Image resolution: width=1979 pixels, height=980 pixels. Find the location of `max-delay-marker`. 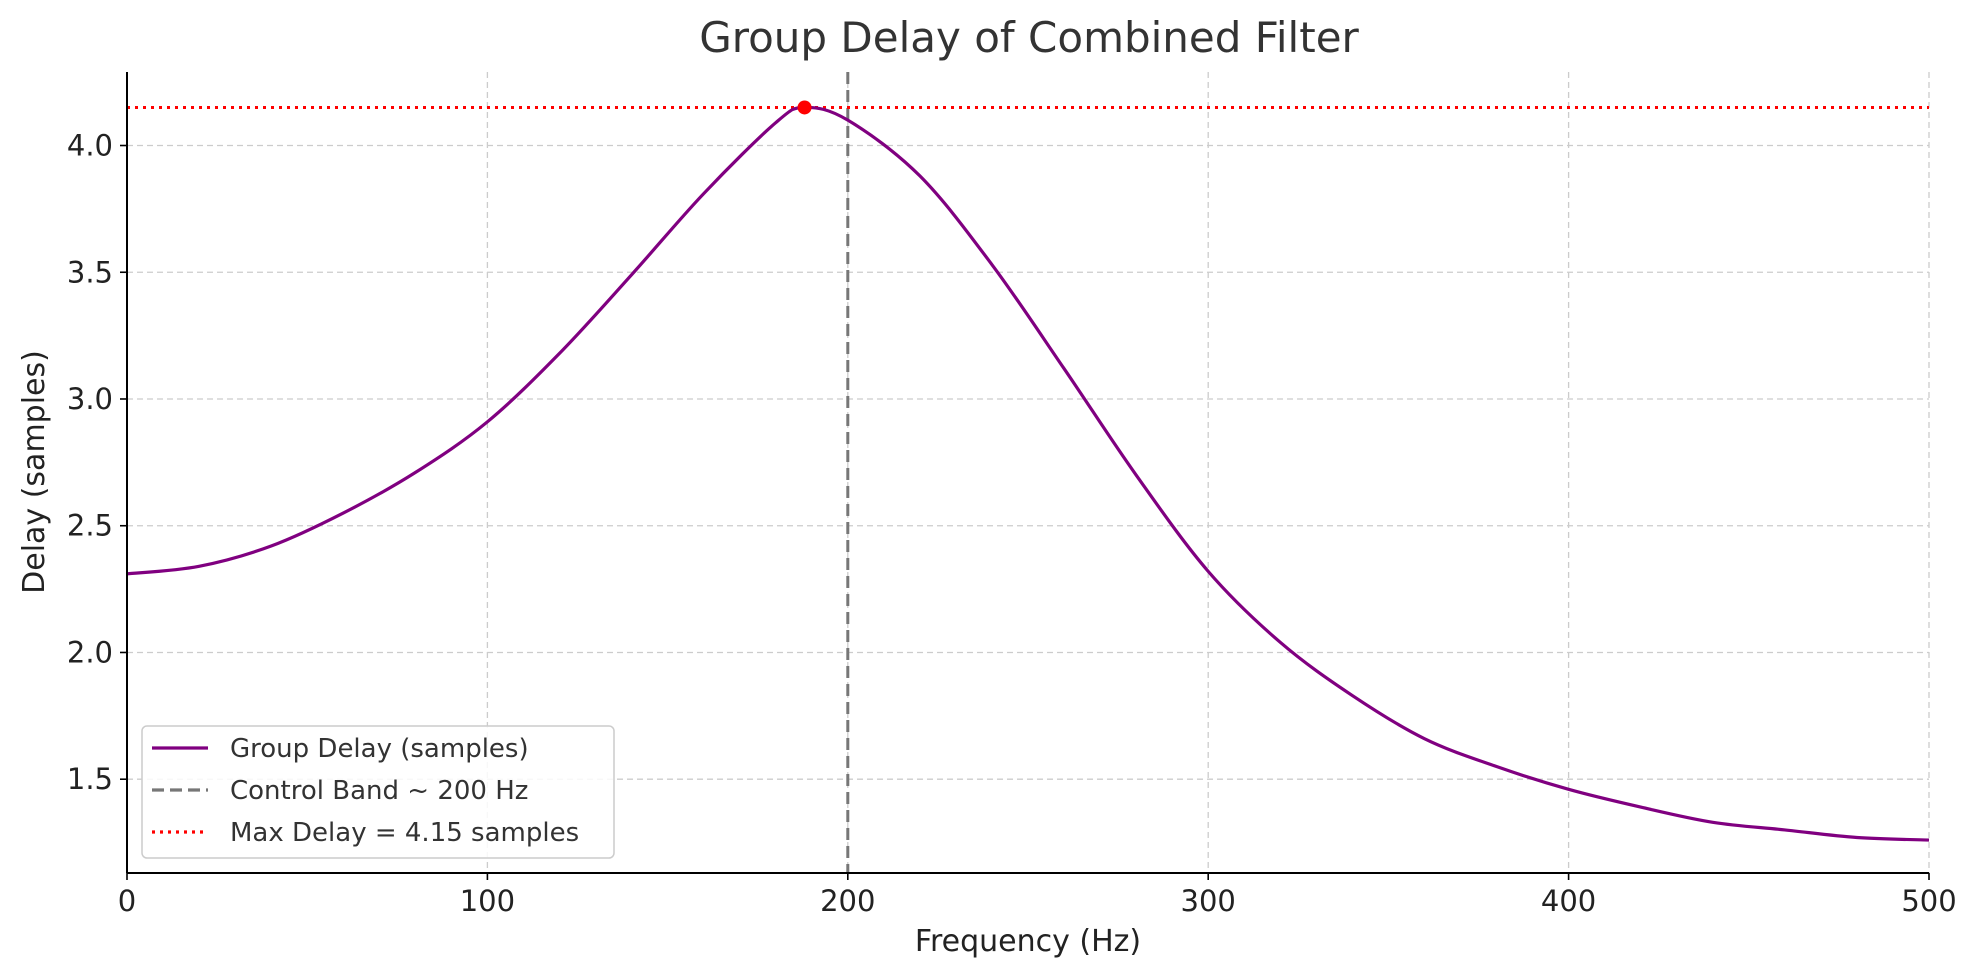

max-delay-marker is located at coordinates (804, 107).